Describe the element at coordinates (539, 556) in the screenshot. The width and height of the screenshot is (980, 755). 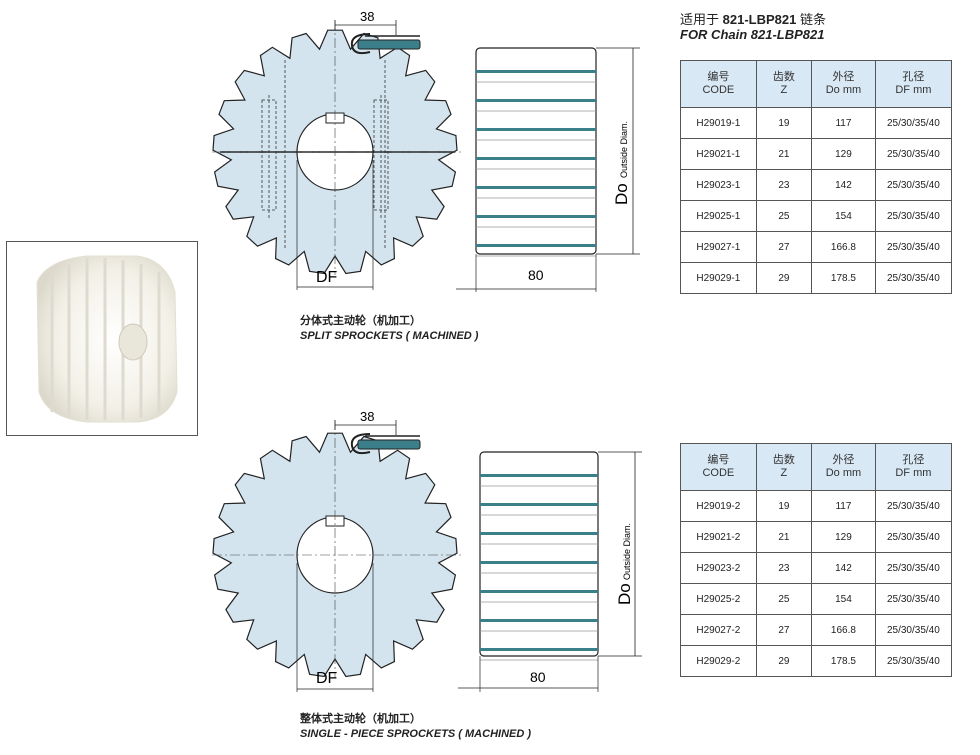
I see `single-sprocket-side-view` at that location.